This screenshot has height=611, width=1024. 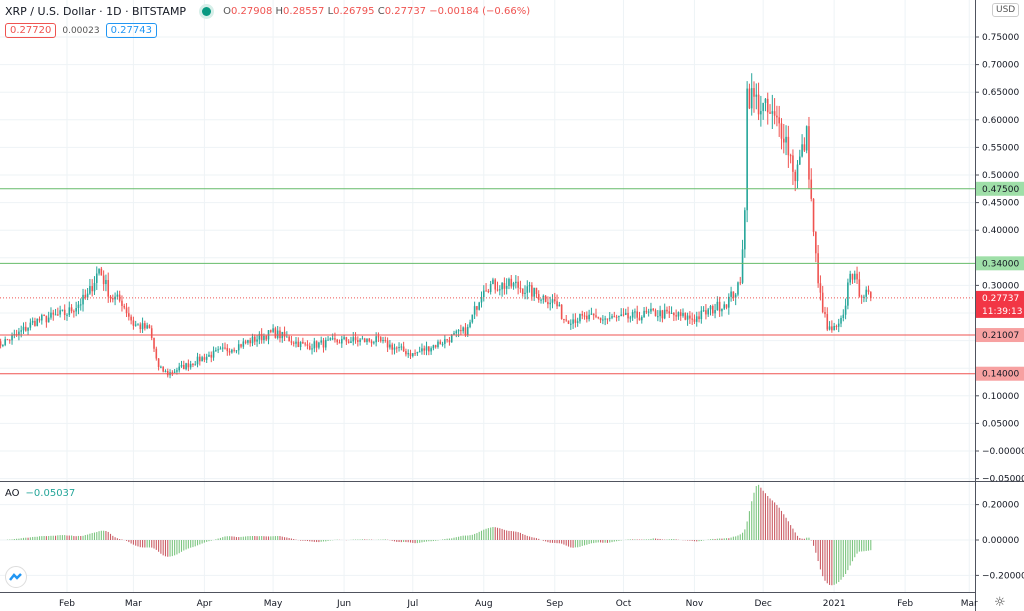 I want to click on sell-button: 0.27720, so click(x=31, y=30).